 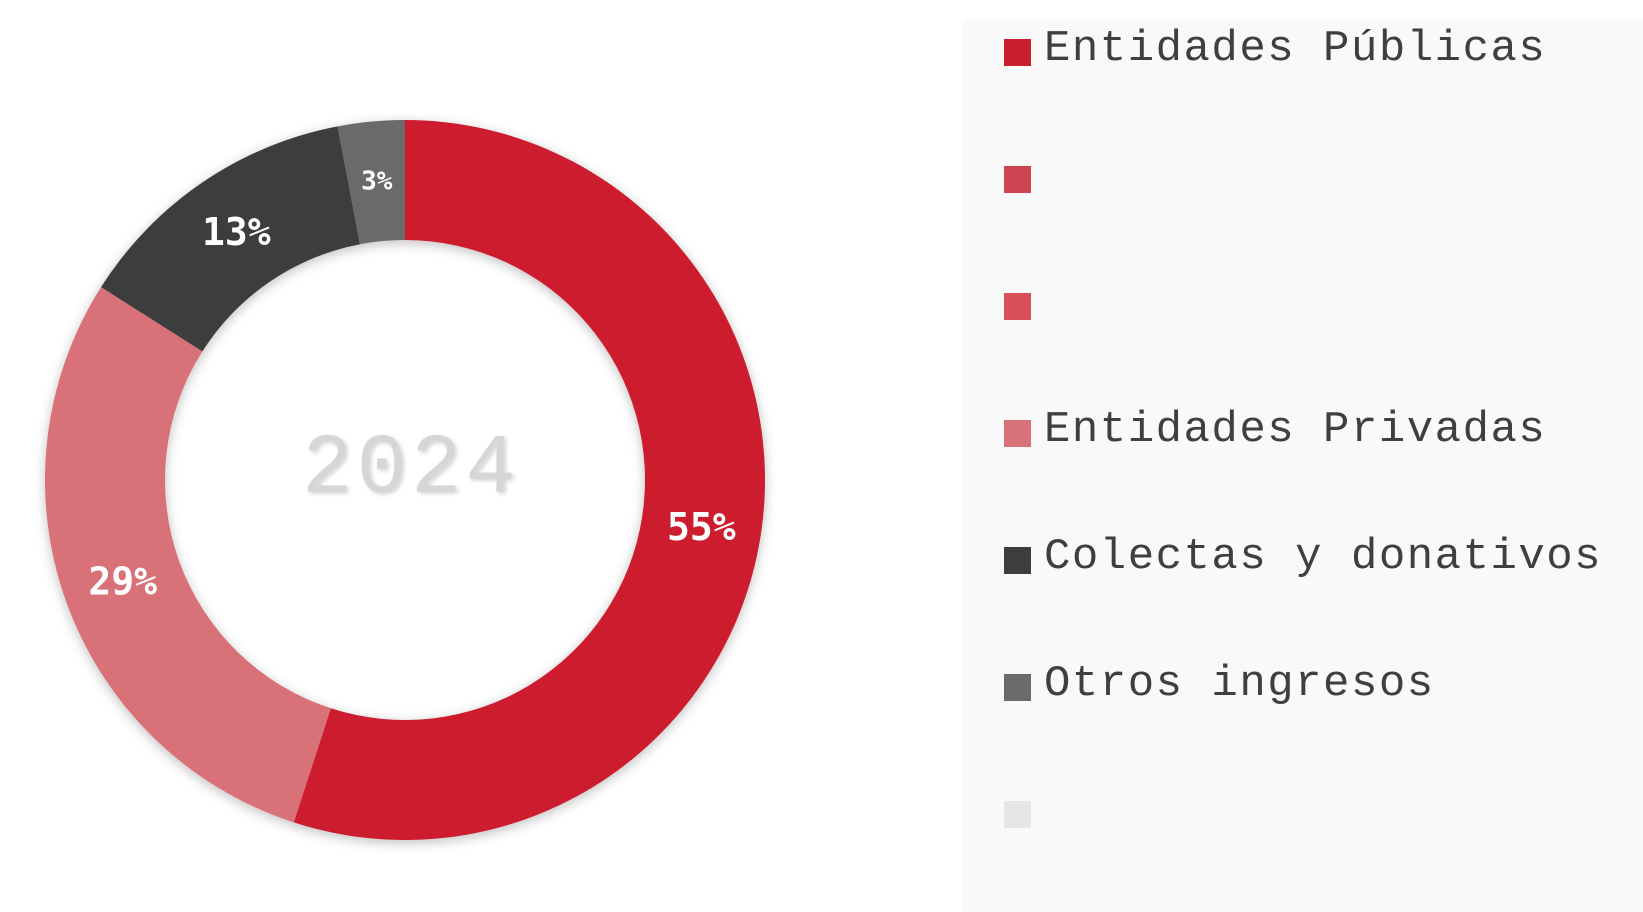 I want to click on legend-item: Entidades Privadas, so click(x=1314, y=430).